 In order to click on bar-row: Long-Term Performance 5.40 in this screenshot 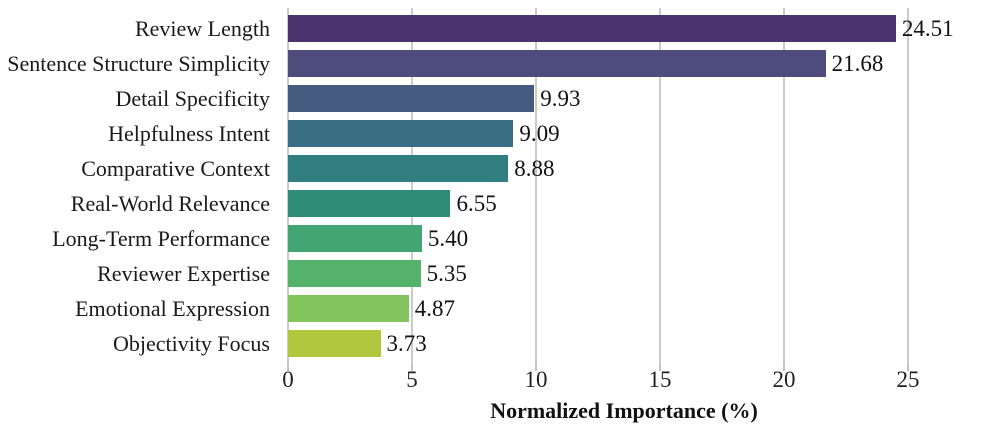, I will do `click(498, 238)`.